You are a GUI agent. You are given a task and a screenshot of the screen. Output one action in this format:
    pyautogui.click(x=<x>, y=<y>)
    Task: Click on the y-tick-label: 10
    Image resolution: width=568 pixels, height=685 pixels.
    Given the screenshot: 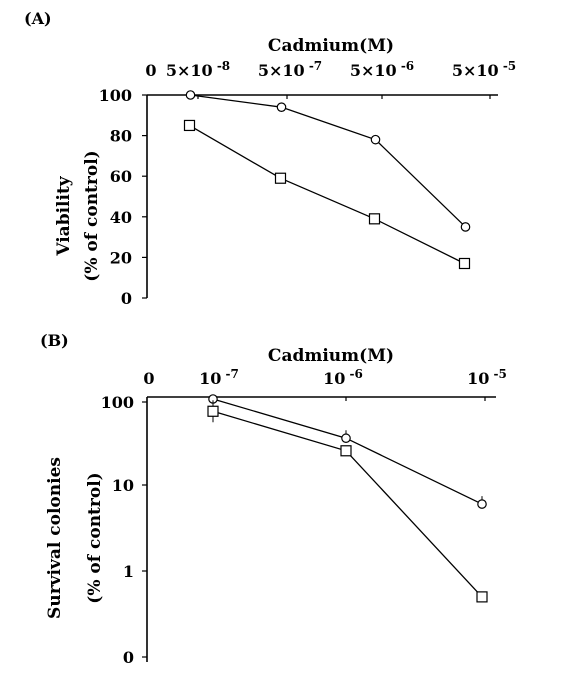 What is the action you would take?
    pyautogui.click(x=123, y=485)
    